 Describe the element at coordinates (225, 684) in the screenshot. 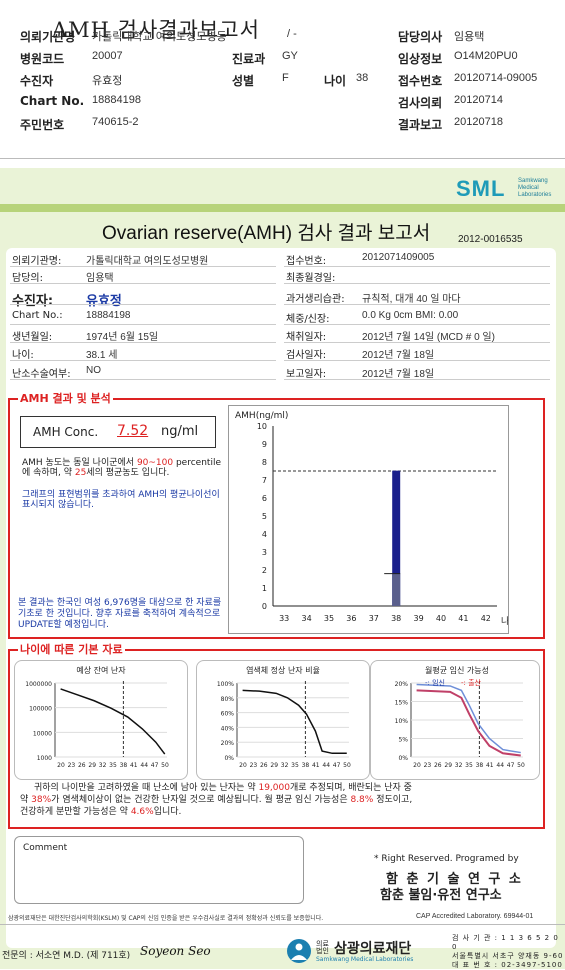

I see `mini-y-tick: 100%` at that location.